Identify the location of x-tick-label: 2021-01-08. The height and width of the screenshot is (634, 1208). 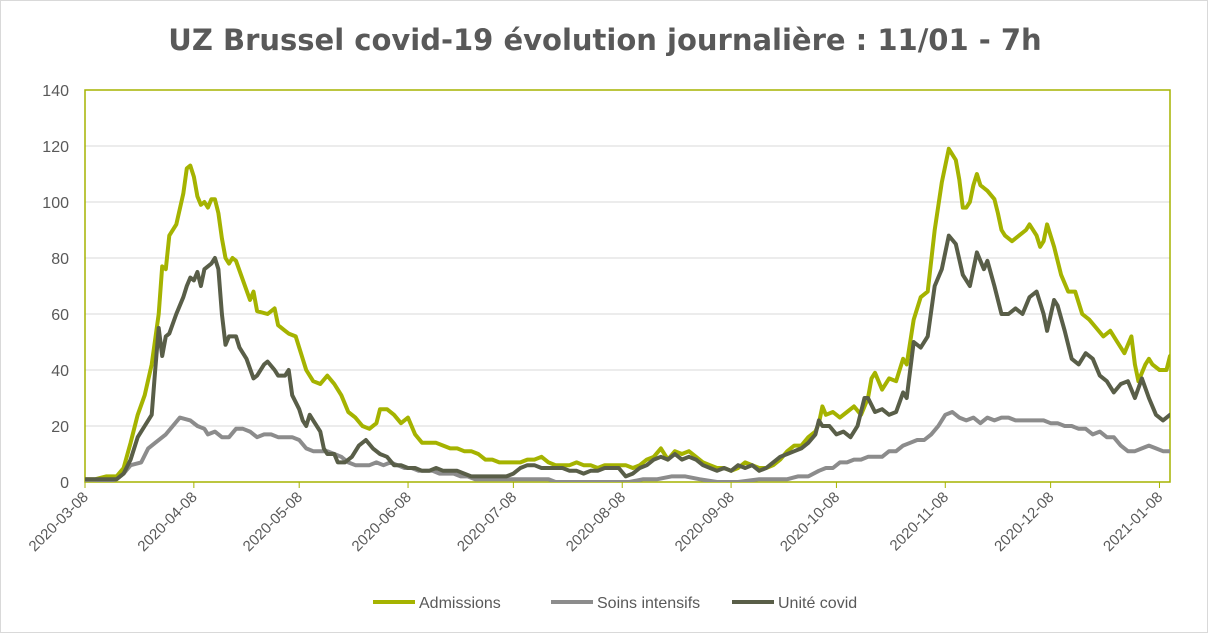
(1133, 522).